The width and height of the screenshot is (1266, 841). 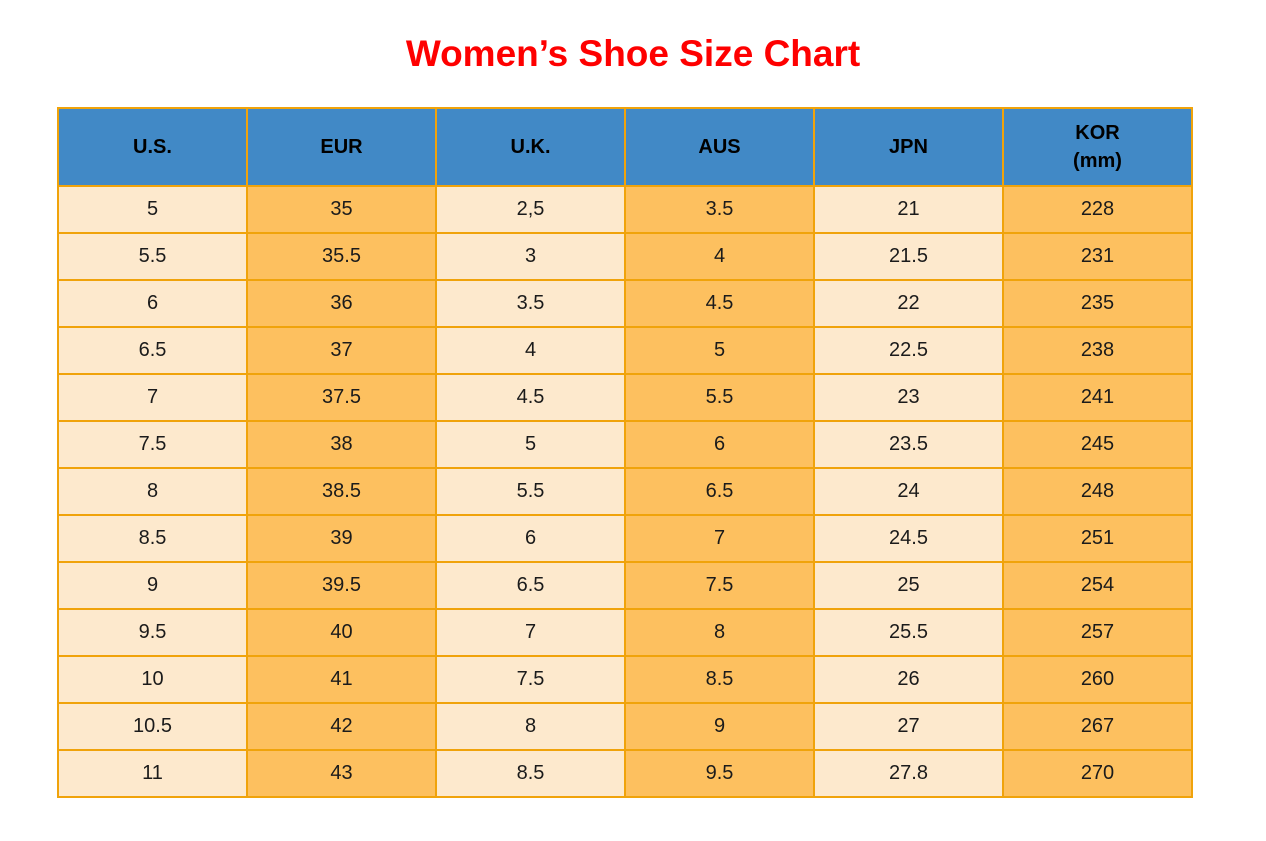 What do you see at coordinates (341, 350) in the screenshot?
I see `size-cell-eur: 37` at bounding box center [341, 350].